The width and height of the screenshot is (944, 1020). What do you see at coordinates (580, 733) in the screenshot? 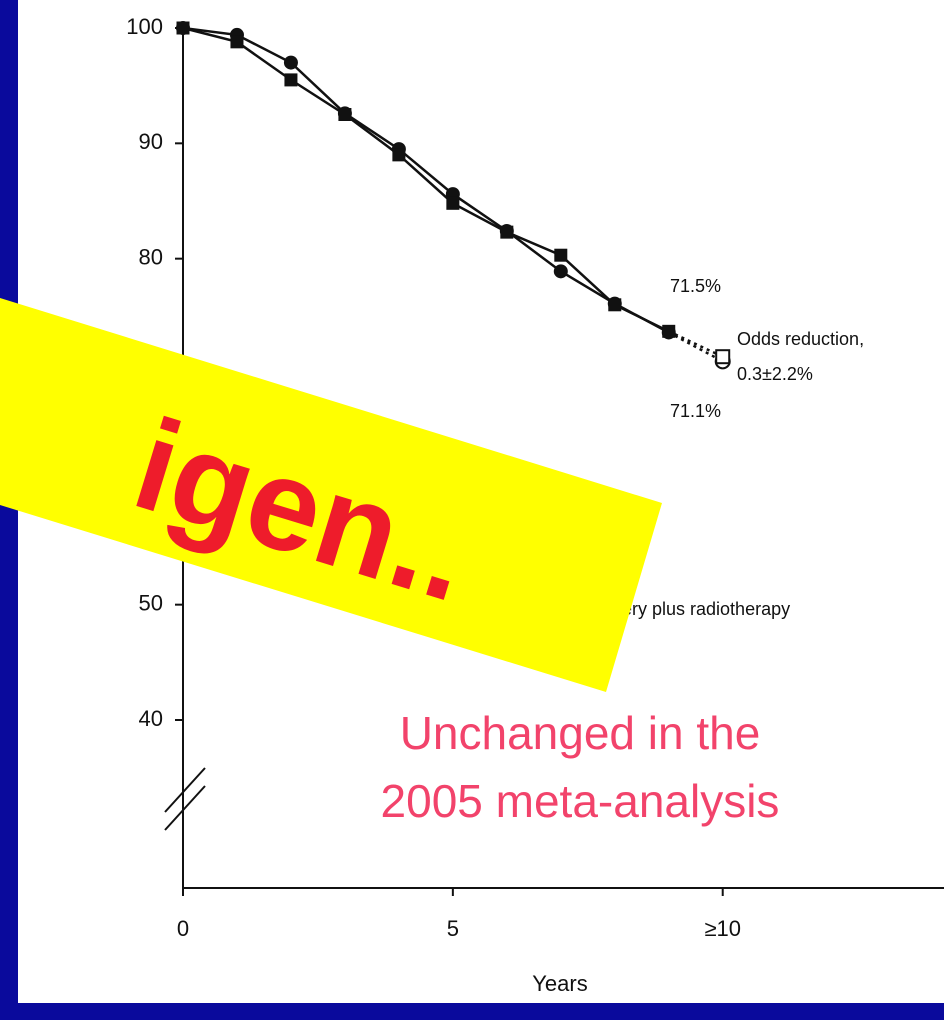
I see `note: Unchanged in the` at bounding box center [580, 733].